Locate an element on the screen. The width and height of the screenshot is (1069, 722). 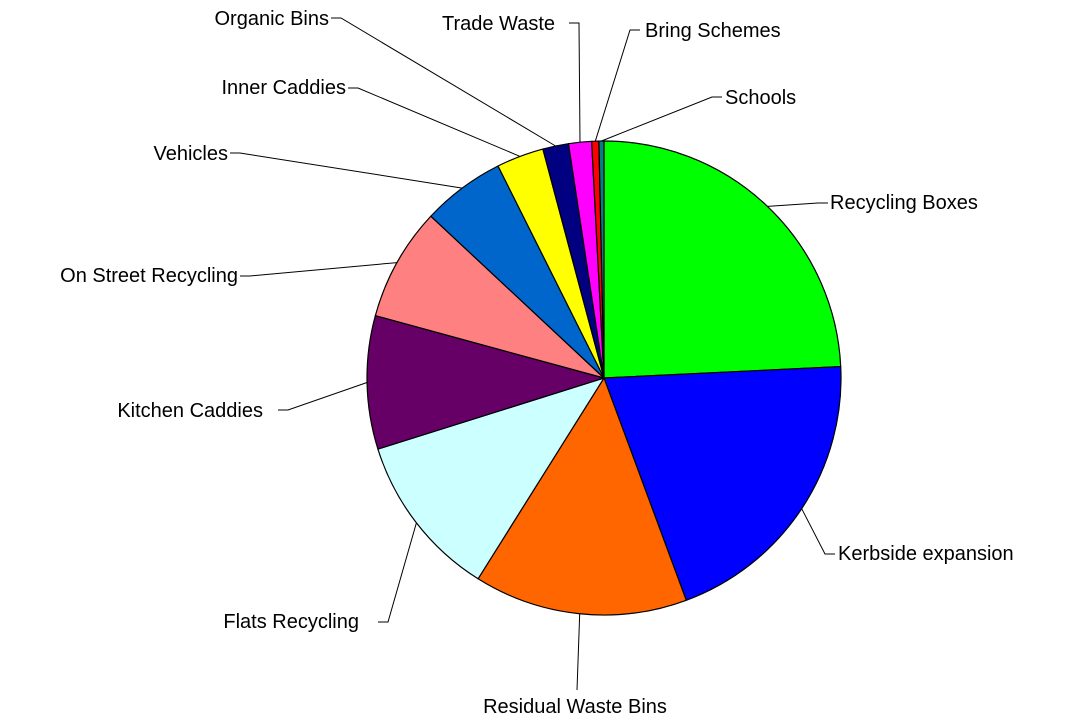
slice-label-schools: Schools is located at coordinates (760, 98).